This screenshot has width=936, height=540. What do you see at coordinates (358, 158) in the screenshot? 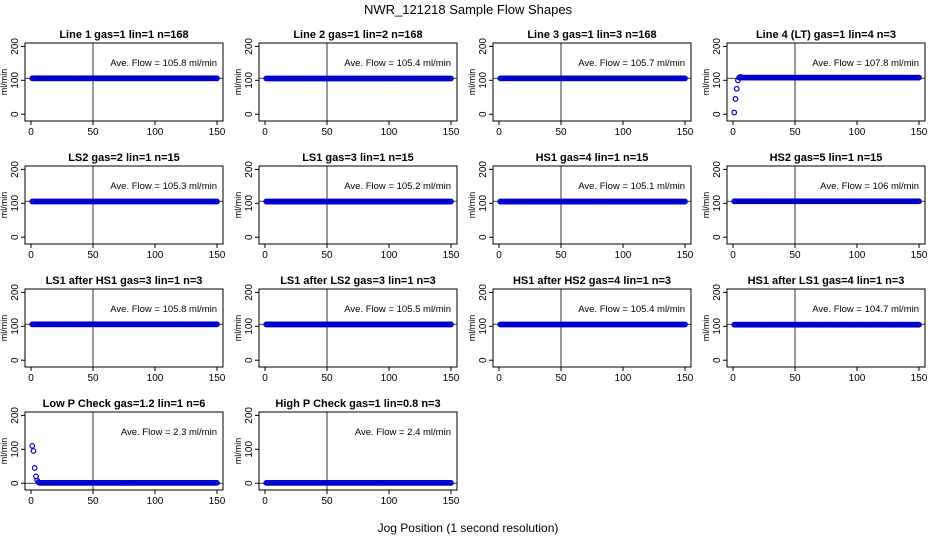
I see `panel-title: LS1 gas=3 lin=1 n=15` at bounding box center [358, 158].